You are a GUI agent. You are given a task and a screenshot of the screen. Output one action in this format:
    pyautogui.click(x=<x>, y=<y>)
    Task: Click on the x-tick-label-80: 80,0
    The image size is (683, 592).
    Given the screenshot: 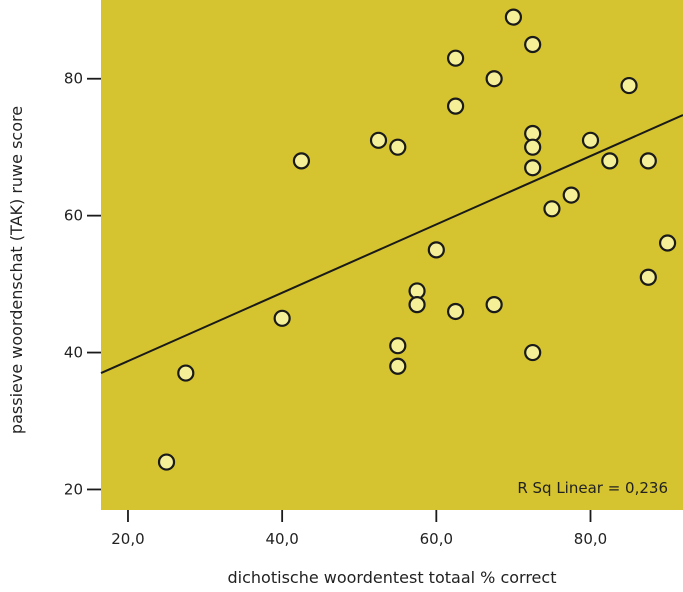 What is the action you would take?
    pyautogui.click(x=590, y=539)
    